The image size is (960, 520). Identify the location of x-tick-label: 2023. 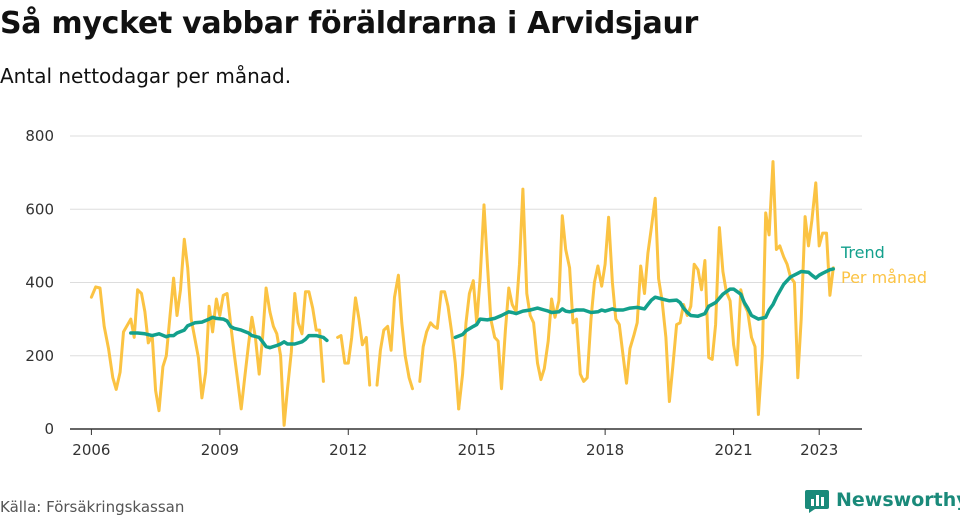
(819, 450).